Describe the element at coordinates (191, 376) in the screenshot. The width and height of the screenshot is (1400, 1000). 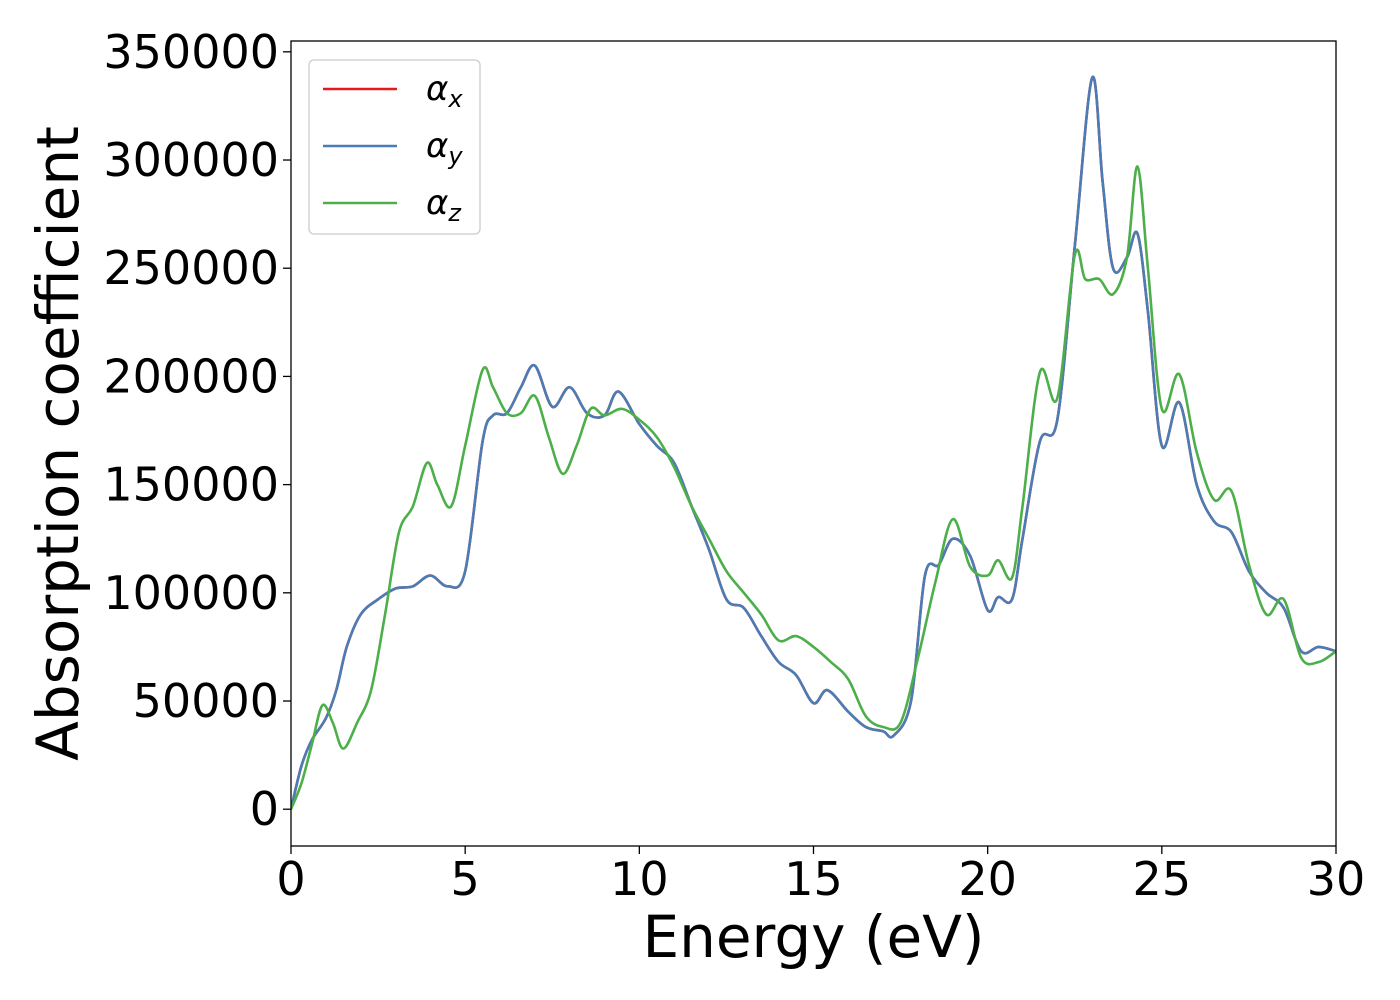
I see `y-tick-label: 200000` at that location.